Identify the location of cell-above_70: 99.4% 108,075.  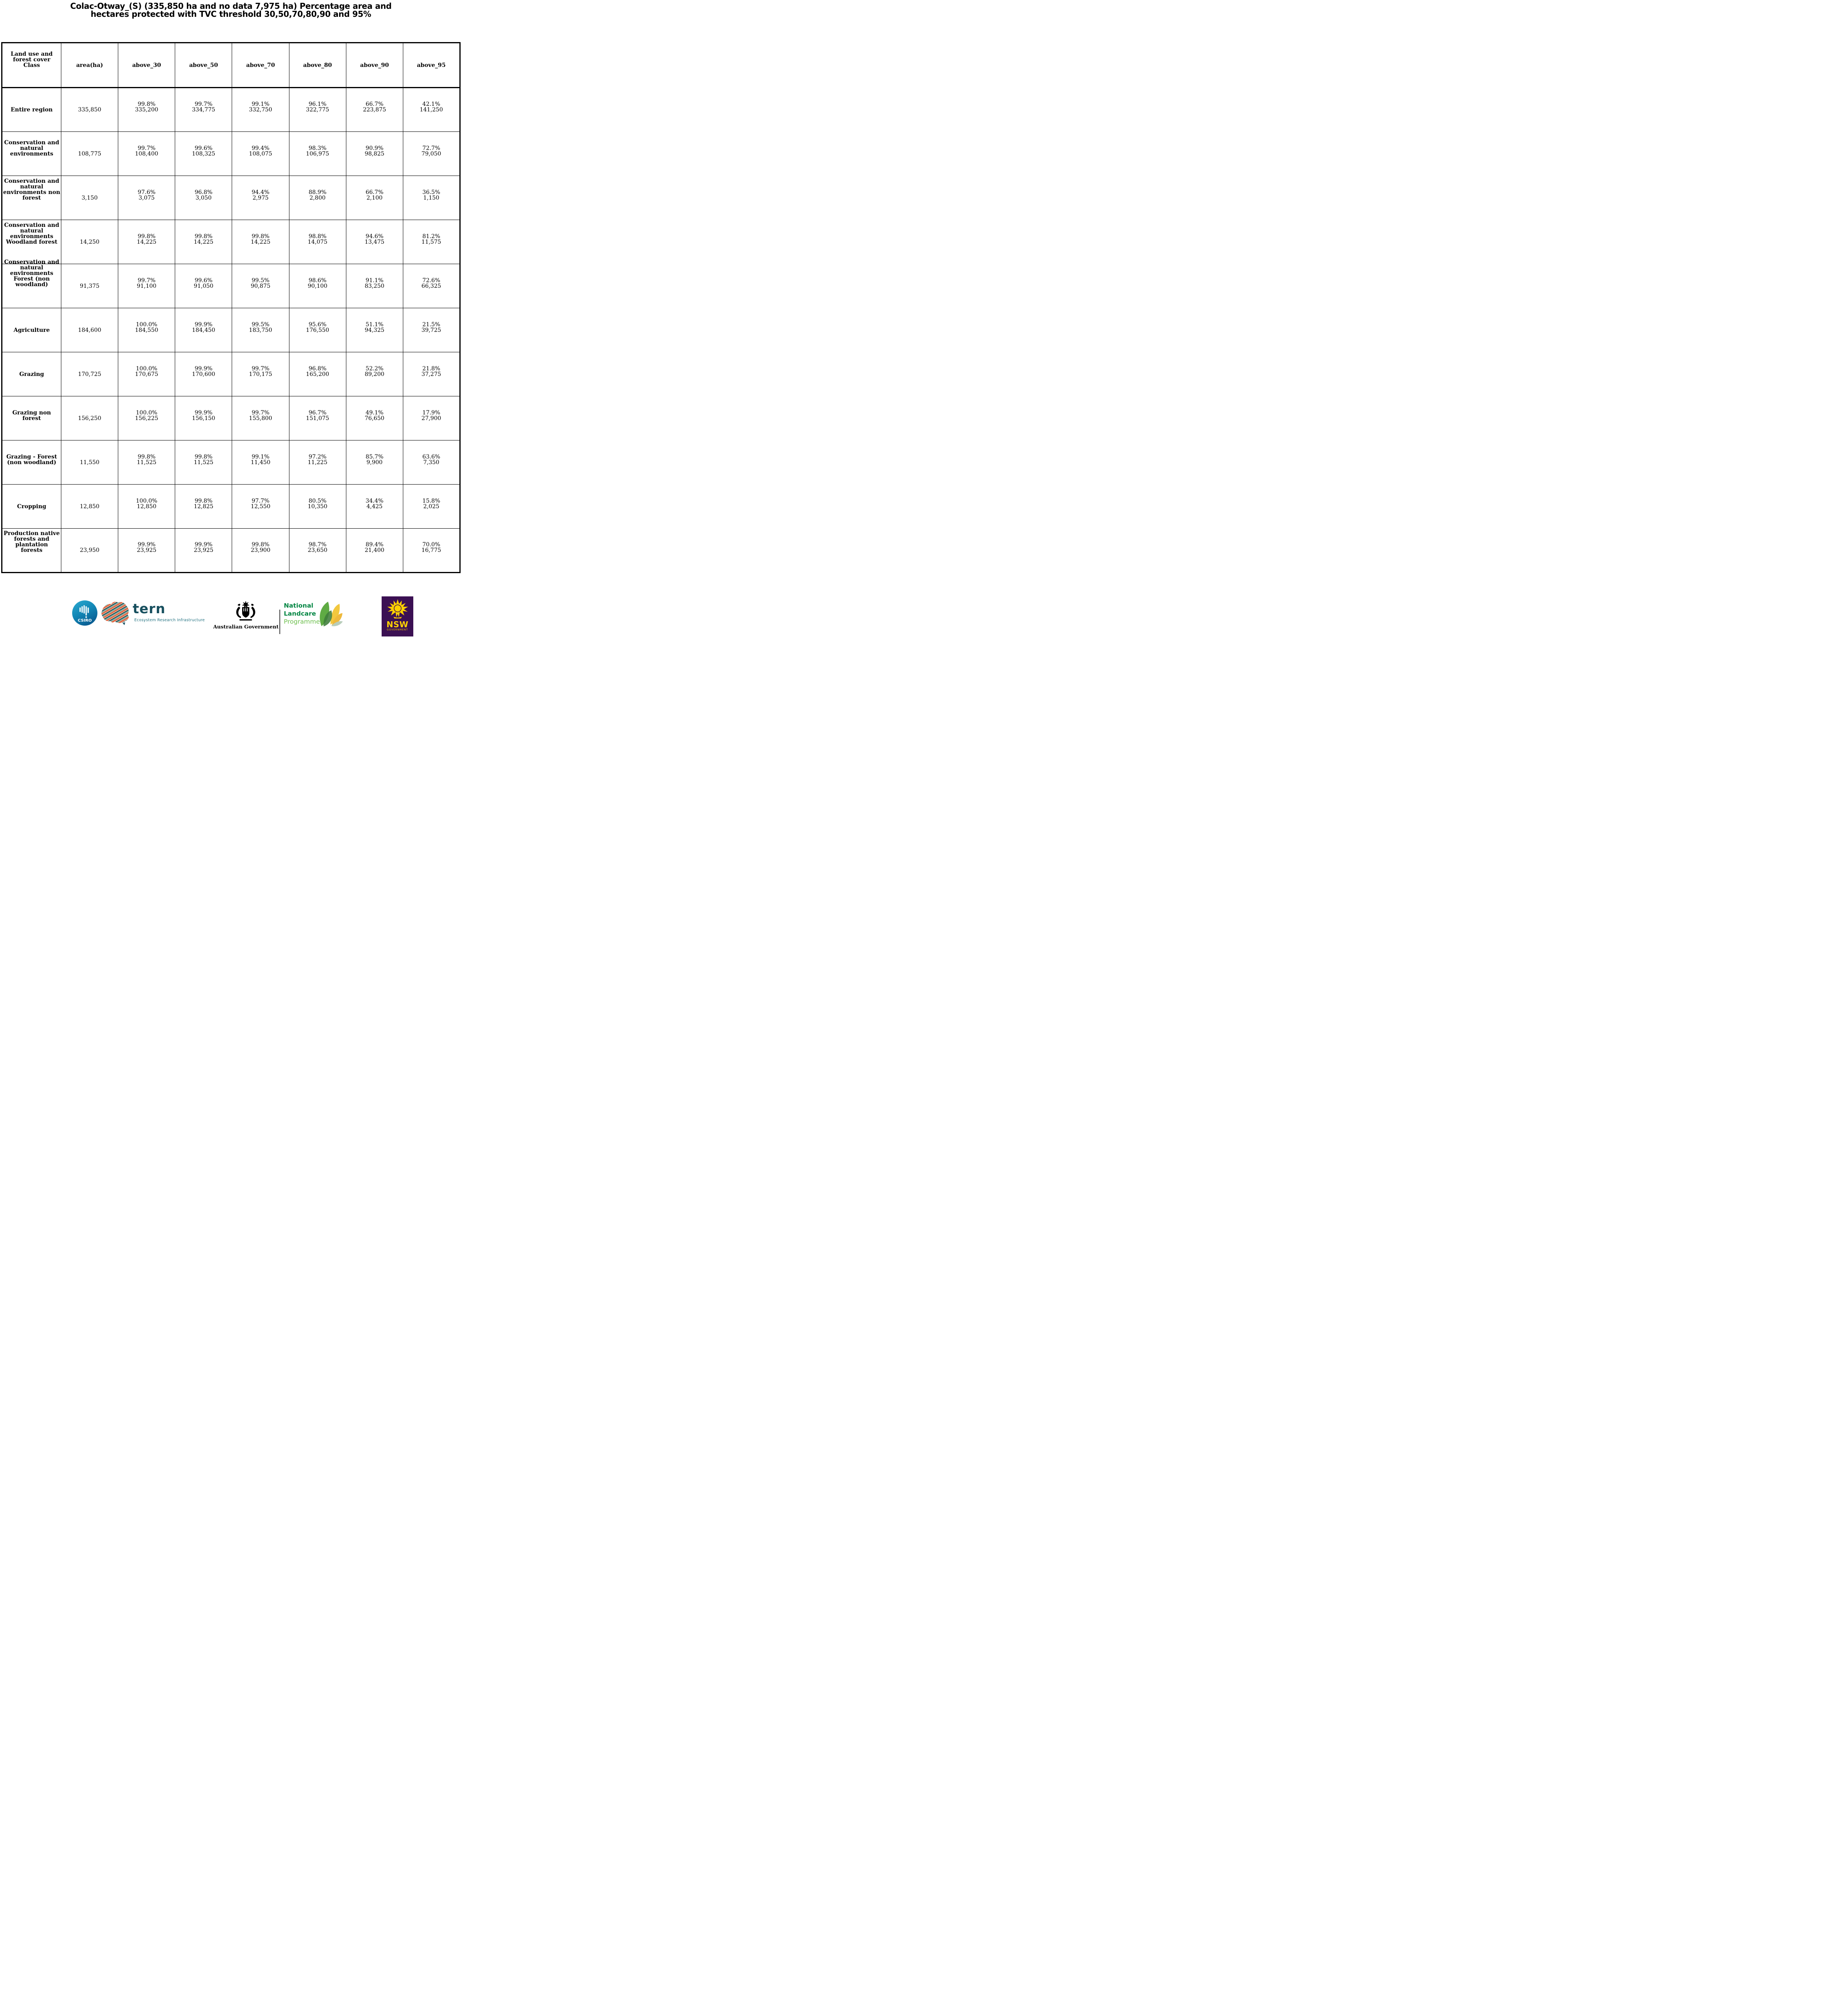
(260, 154).